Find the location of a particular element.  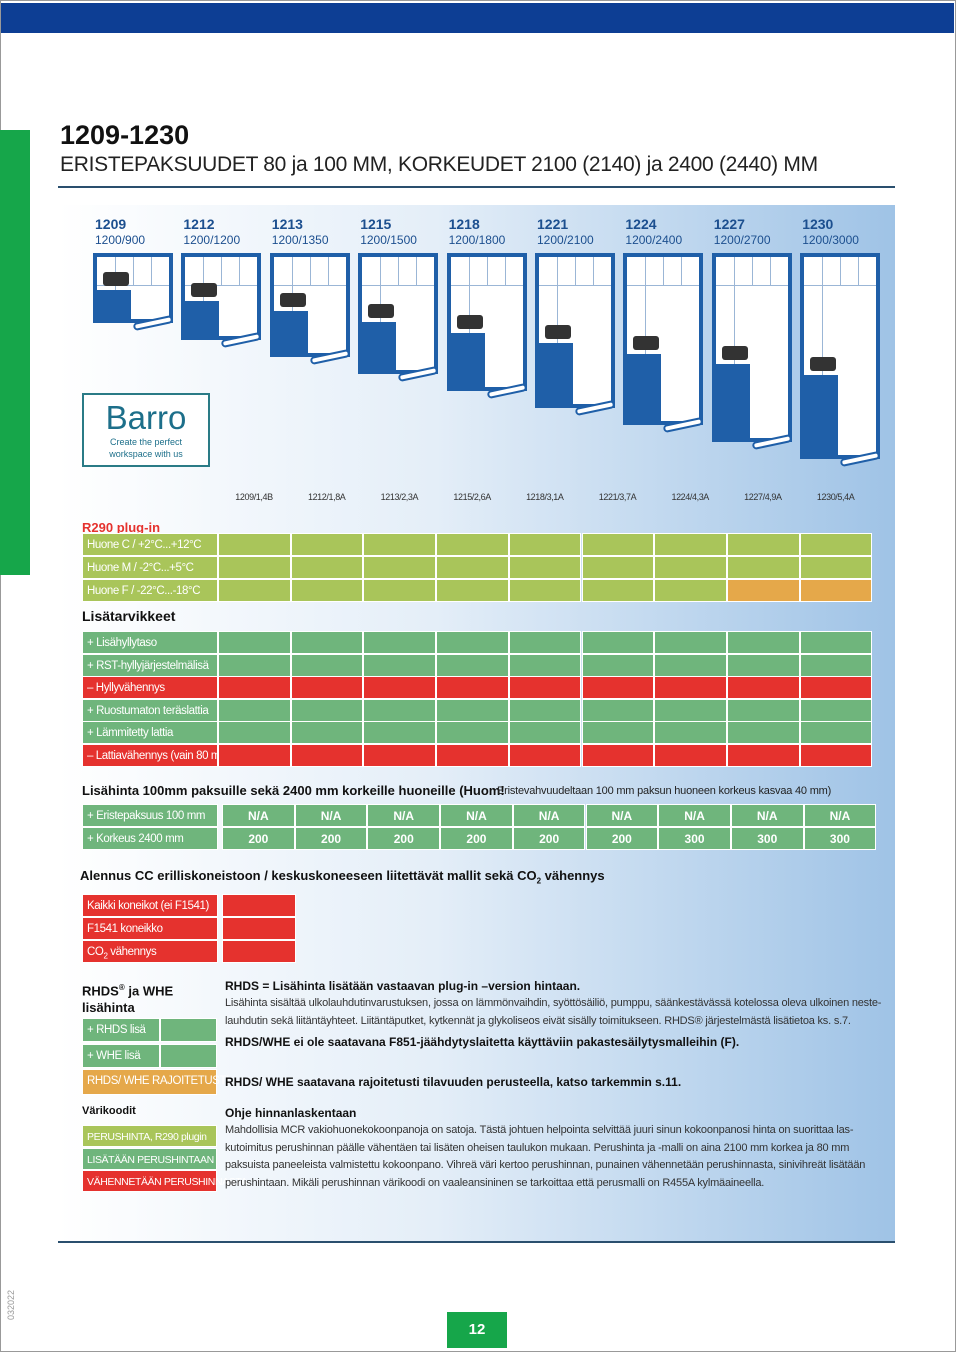

superscript: ® is located at coordinates (121, 987).